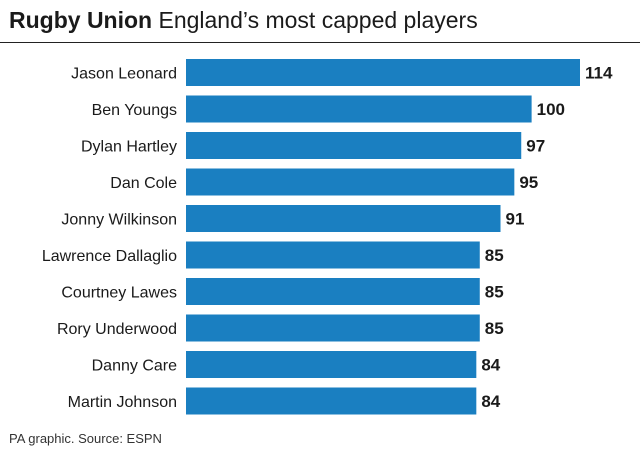 The width and height of the screenshot is (640, 452). What do you see at coordinates (85, 438) in the screenshot?
I see `source-credit: PA graphic. Source: ESPN` at bounding box center [85, 438].